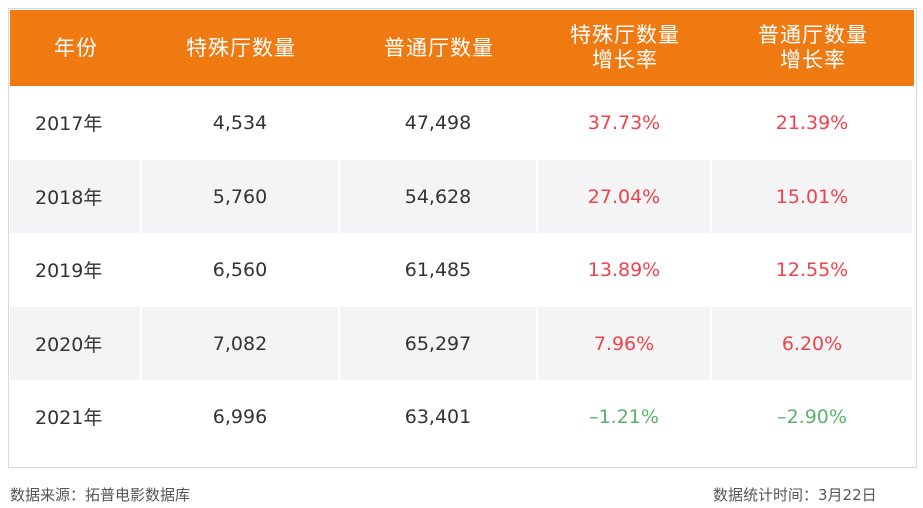  Describe the element at coordinates (812, 269) in the screenshot. I see `cell-normal-growth: 12.55%` at that location.